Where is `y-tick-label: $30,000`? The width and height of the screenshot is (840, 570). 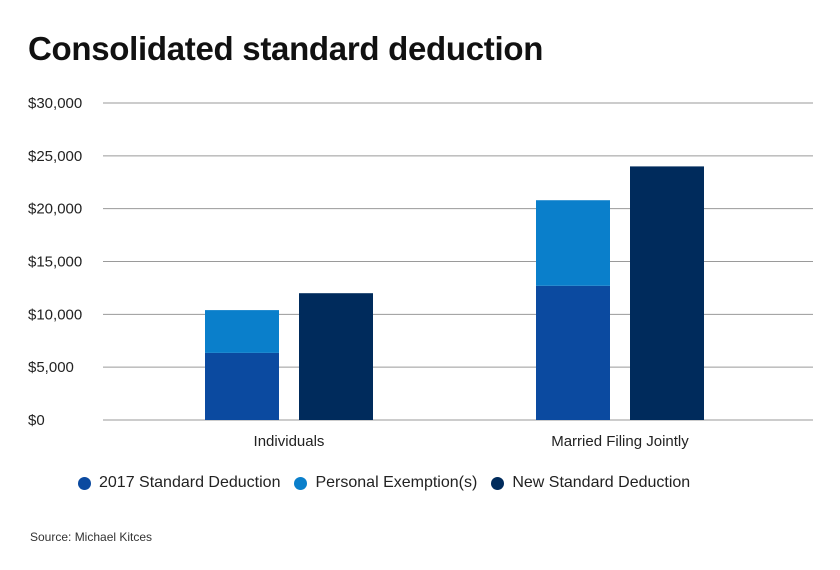
y-tick-label: $30,000 is located at coordinates (55, 103).